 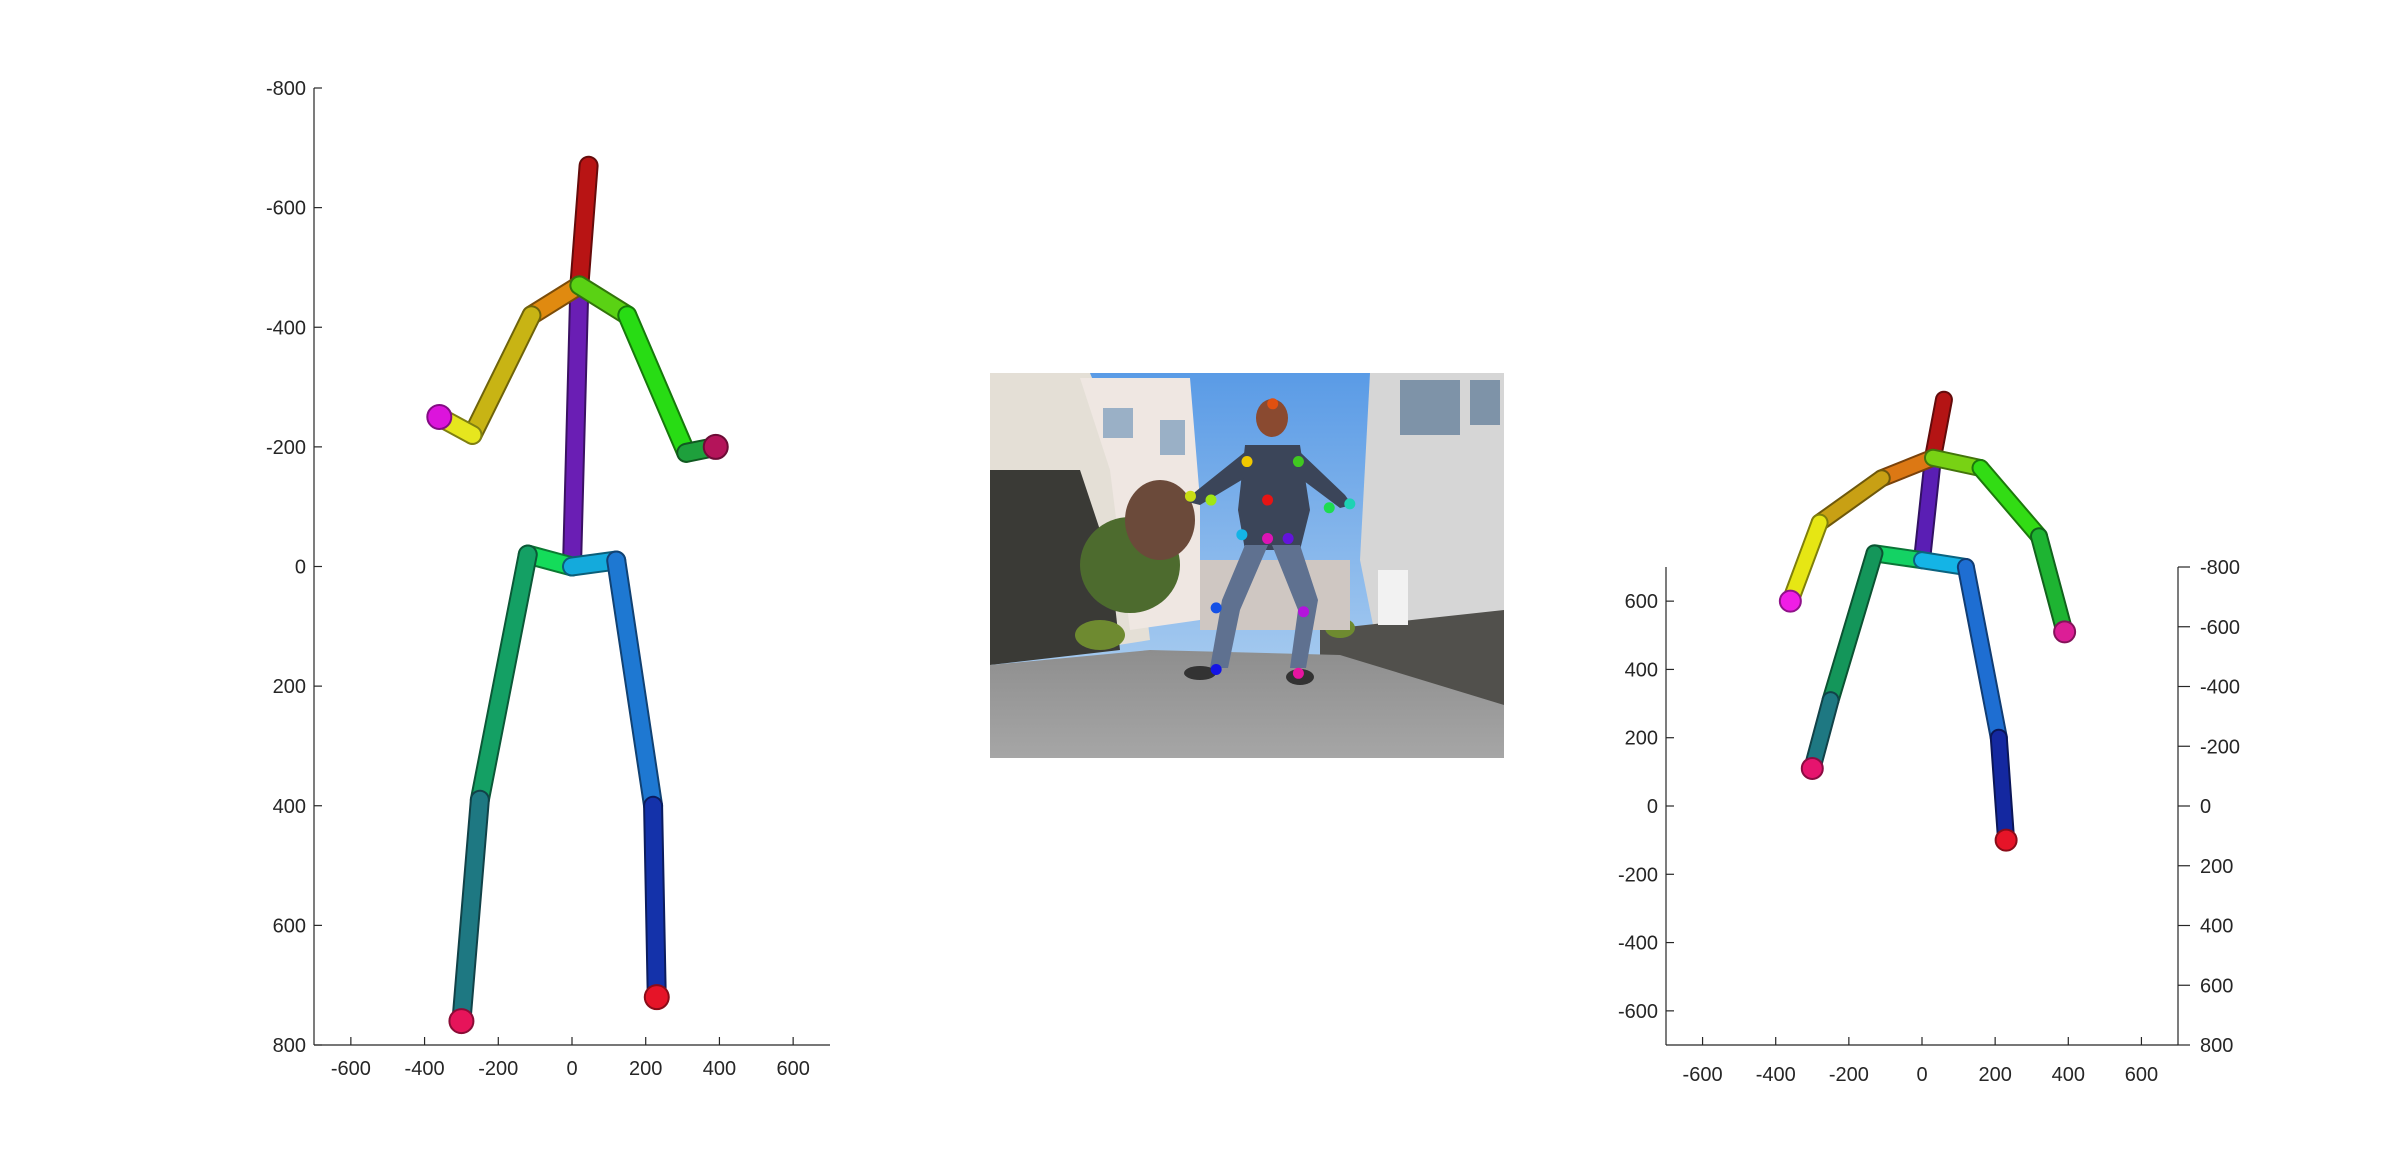 What do you see at coordinates (1393, 597) in the screenshot?
I see `photo-meter-box` at bounding box center [1393, 597].